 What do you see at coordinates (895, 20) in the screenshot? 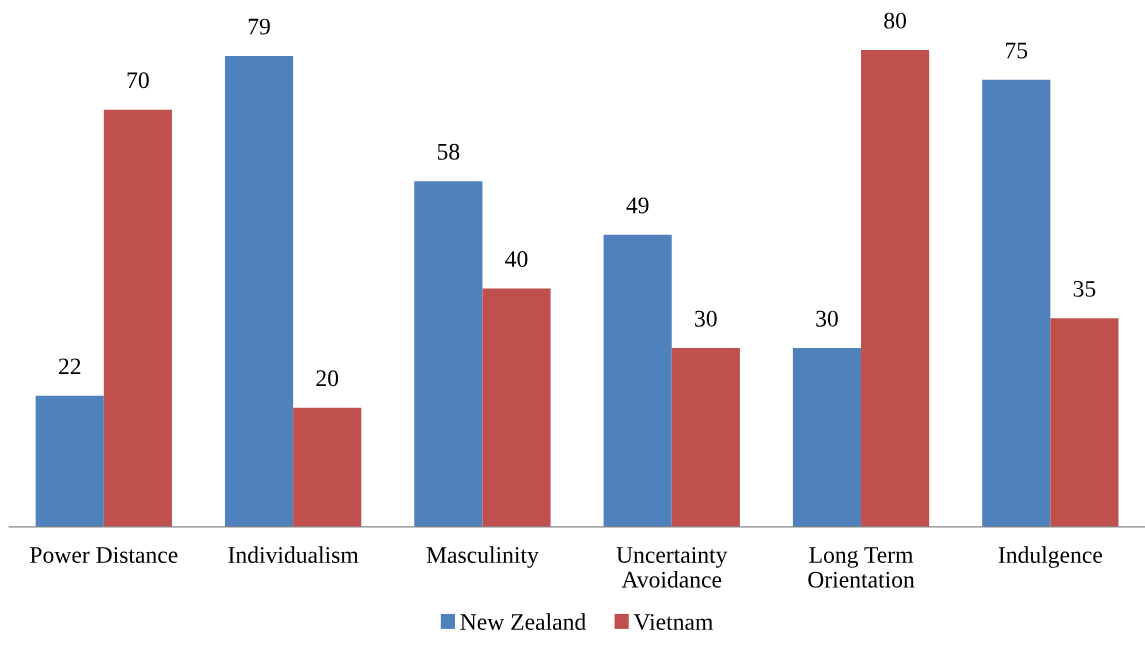
I see `data-label: 80` at bounding box center [895, 20].